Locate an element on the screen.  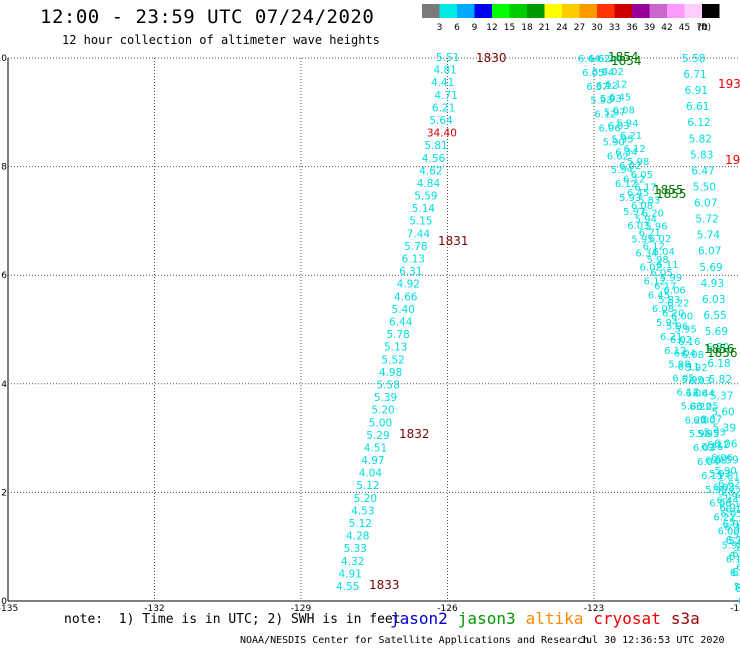
swh-reading: 4.62 is located at coordinates (430, 171).